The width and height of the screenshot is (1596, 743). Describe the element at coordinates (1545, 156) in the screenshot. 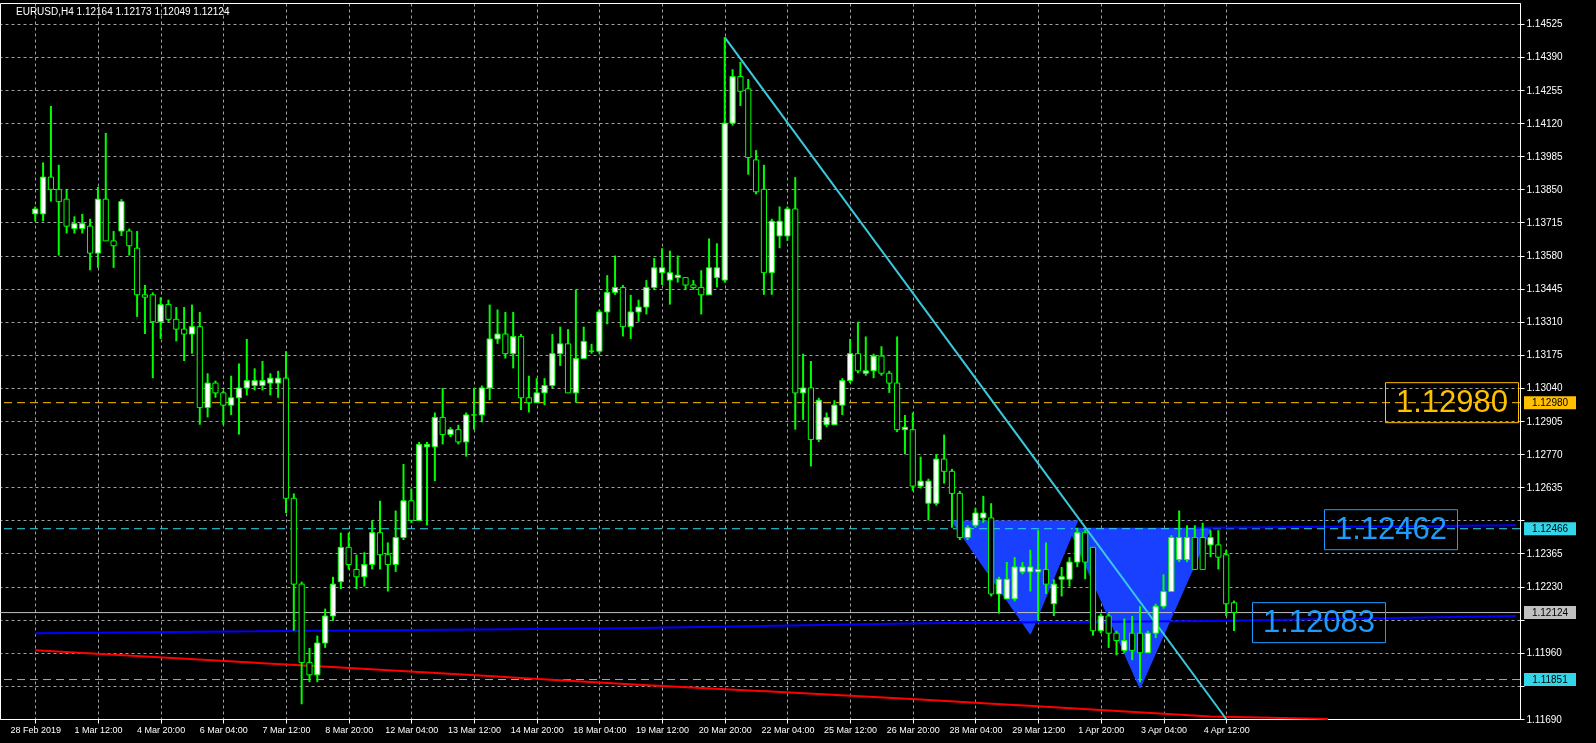

I see `y-tick-label: 1.13985` at that location.